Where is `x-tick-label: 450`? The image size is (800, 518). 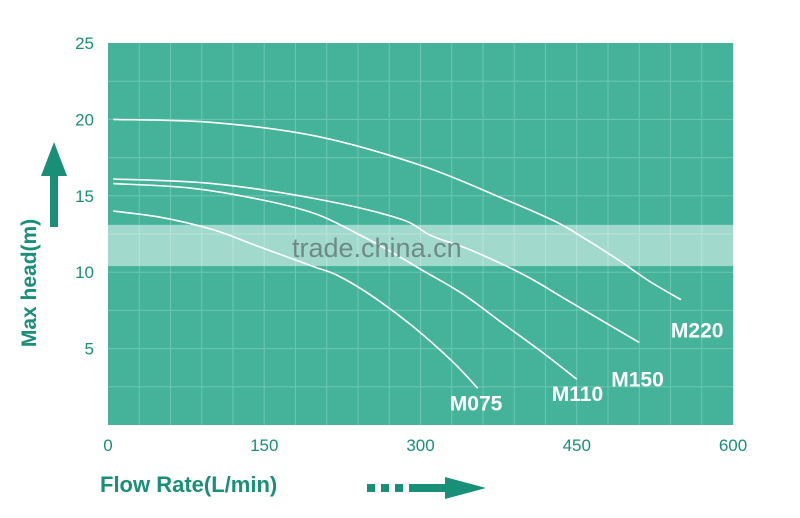 x-tick-label: 450 is located at coordinates (577, 445).